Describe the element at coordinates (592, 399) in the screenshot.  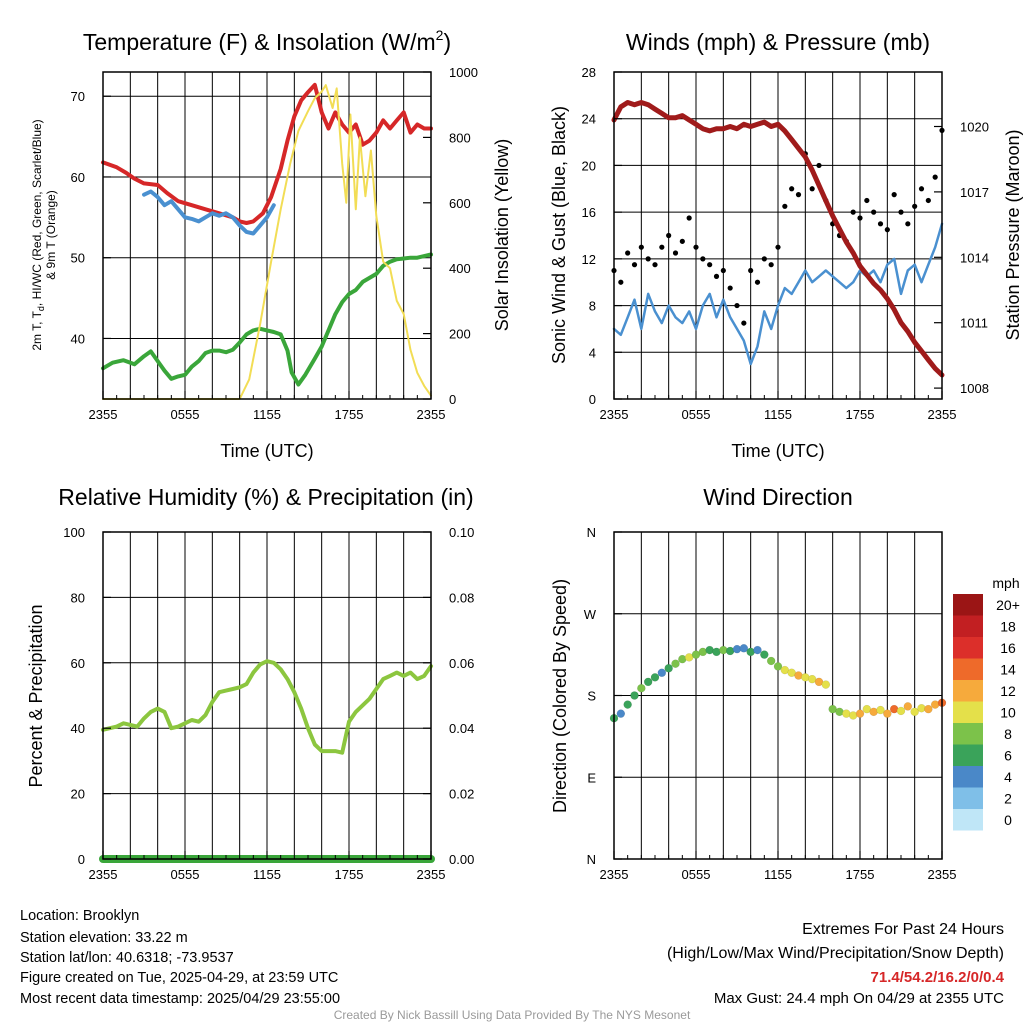
I see `y-tick-label: 0` at that location.